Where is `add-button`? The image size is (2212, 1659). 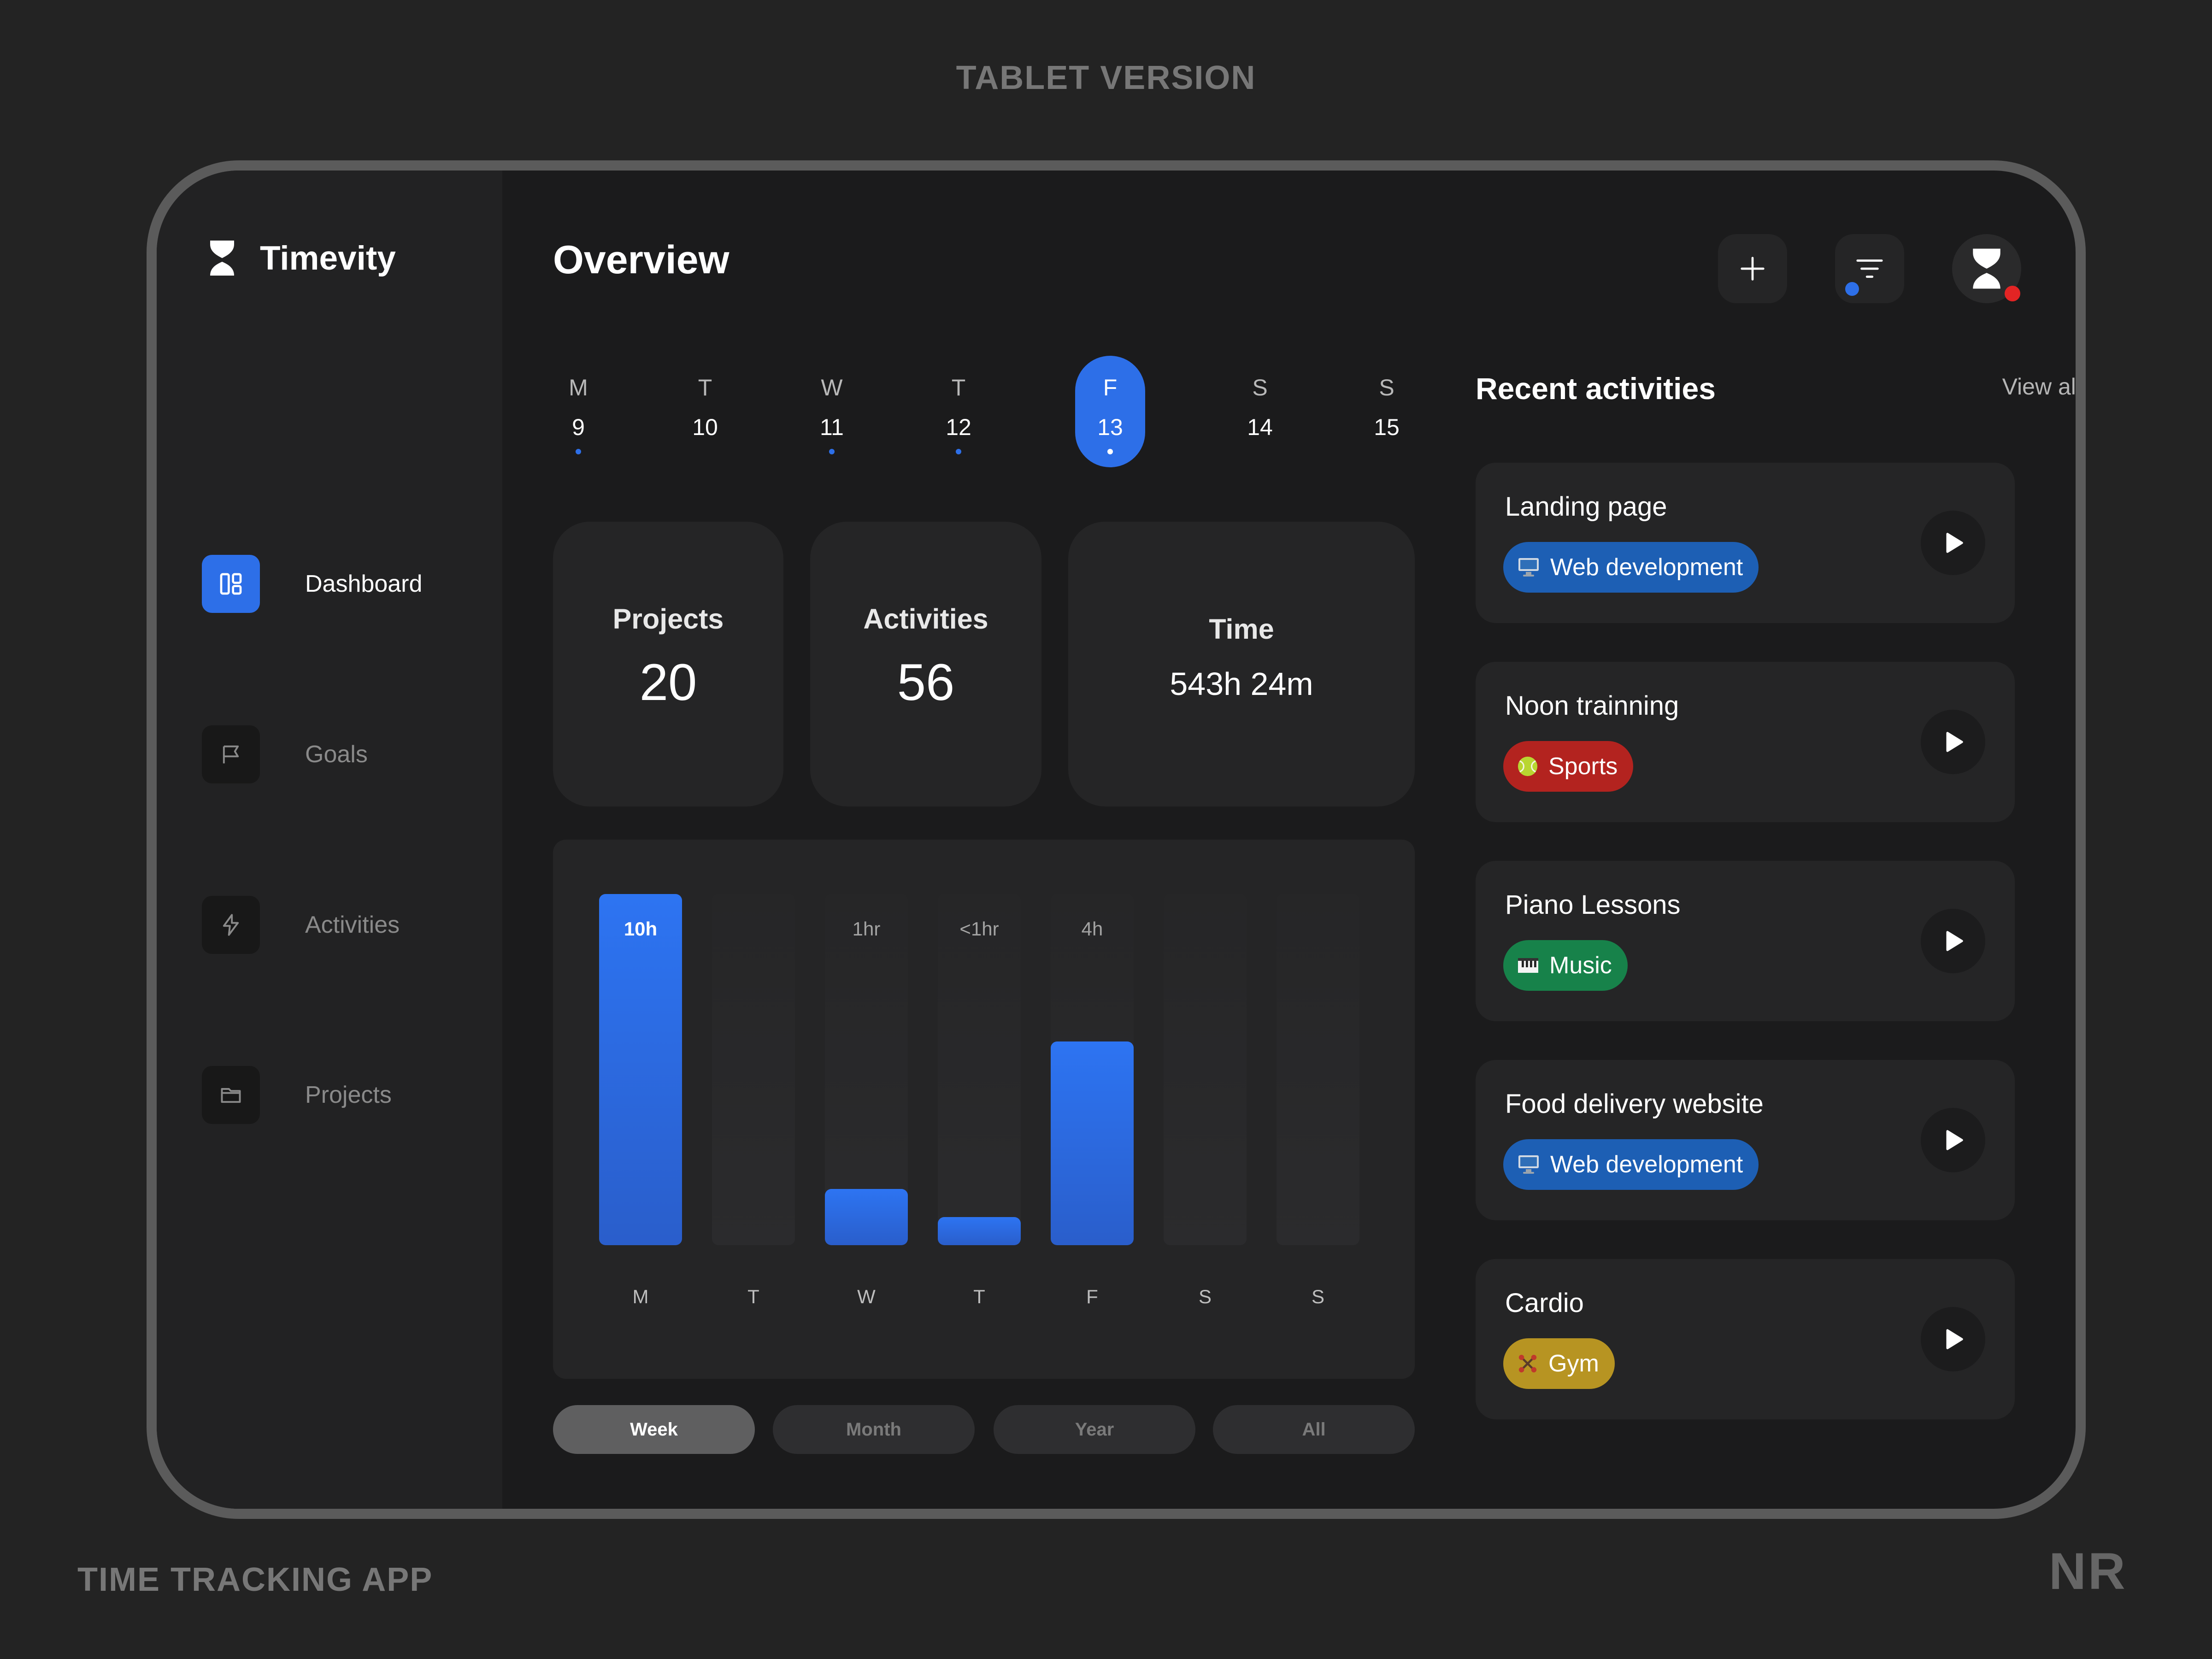
add-button is located at coordinates (1752, 268).